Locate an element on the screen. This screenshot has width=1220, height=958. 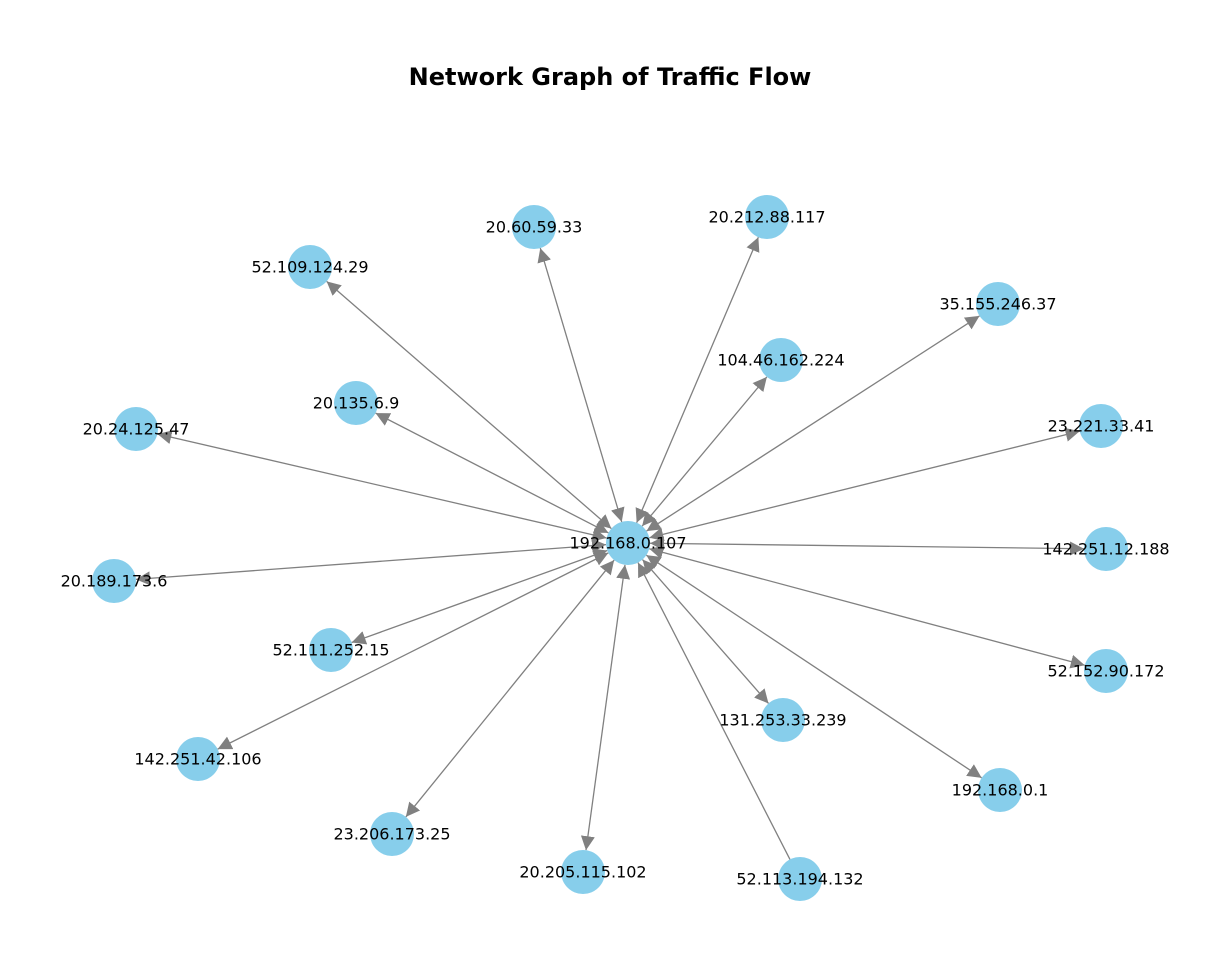
node-label-35-155-246-37: 35.155.246.37 is located at coordinates (997, 304).